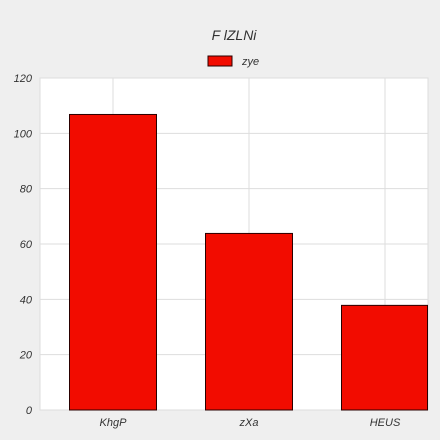 The image size is (440, 440). What do you see at coordinates (26, 356) in the screenshot?
I see `y-tick-label: 20` at bounding box center [26, 356].